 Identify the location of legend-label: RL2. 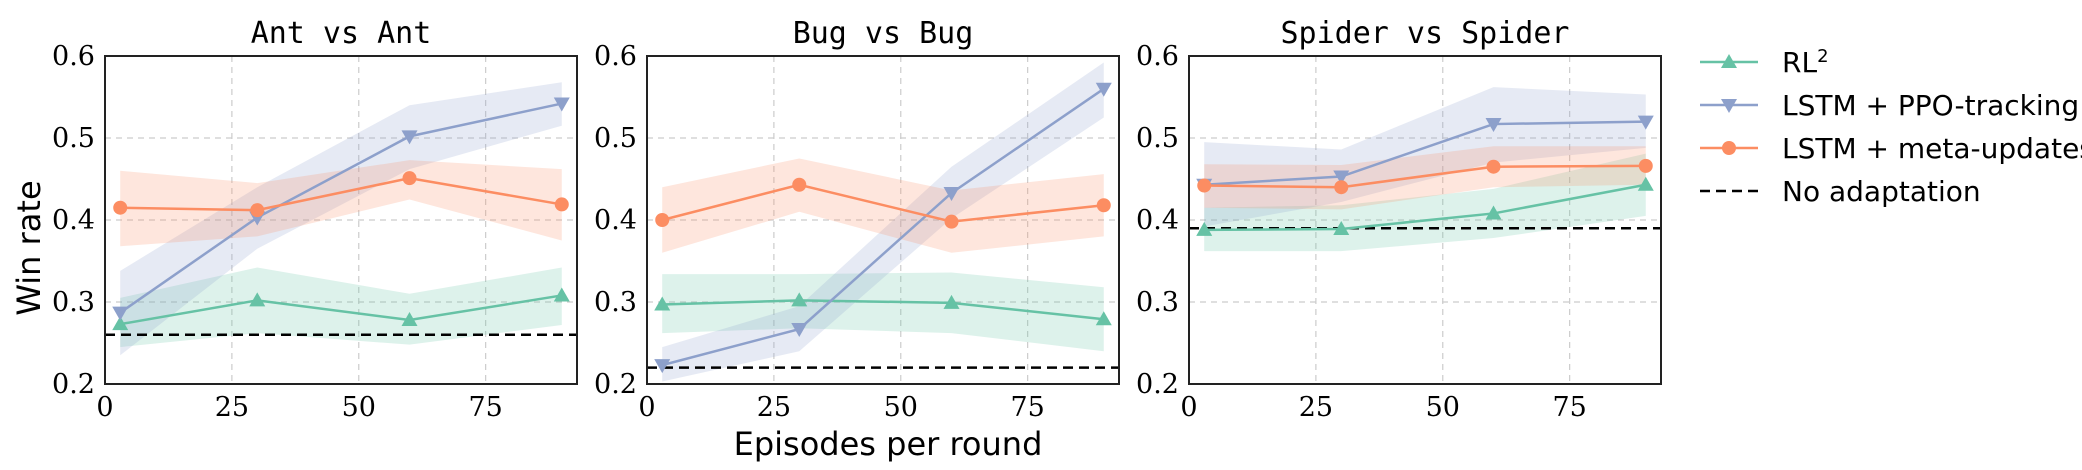
(1805, 63).